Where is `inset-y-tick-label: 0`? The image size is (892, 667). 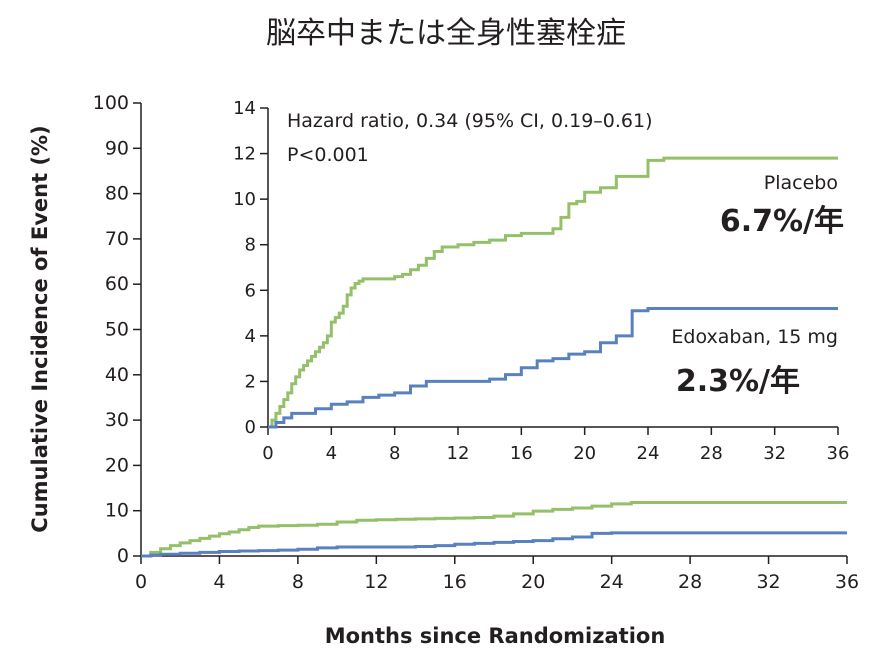
inset-y-tick-label: 0 is located at coordinates (250, 427).